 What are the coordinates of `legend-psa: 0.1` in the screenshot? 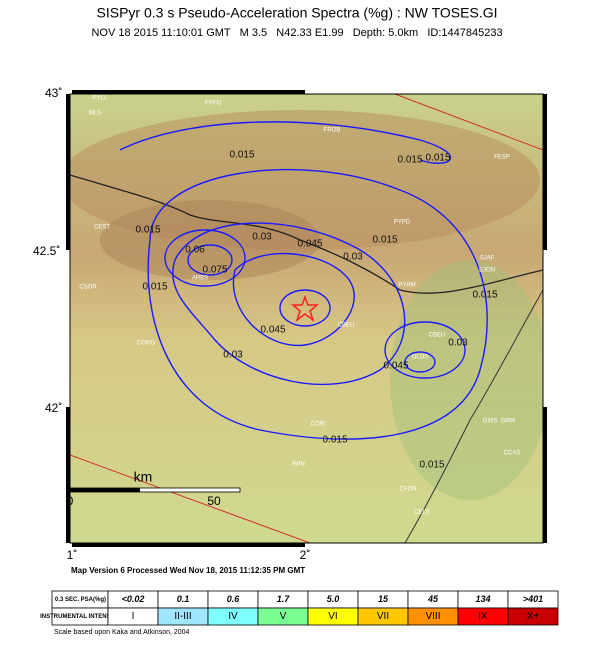 It's located at (183, 599).